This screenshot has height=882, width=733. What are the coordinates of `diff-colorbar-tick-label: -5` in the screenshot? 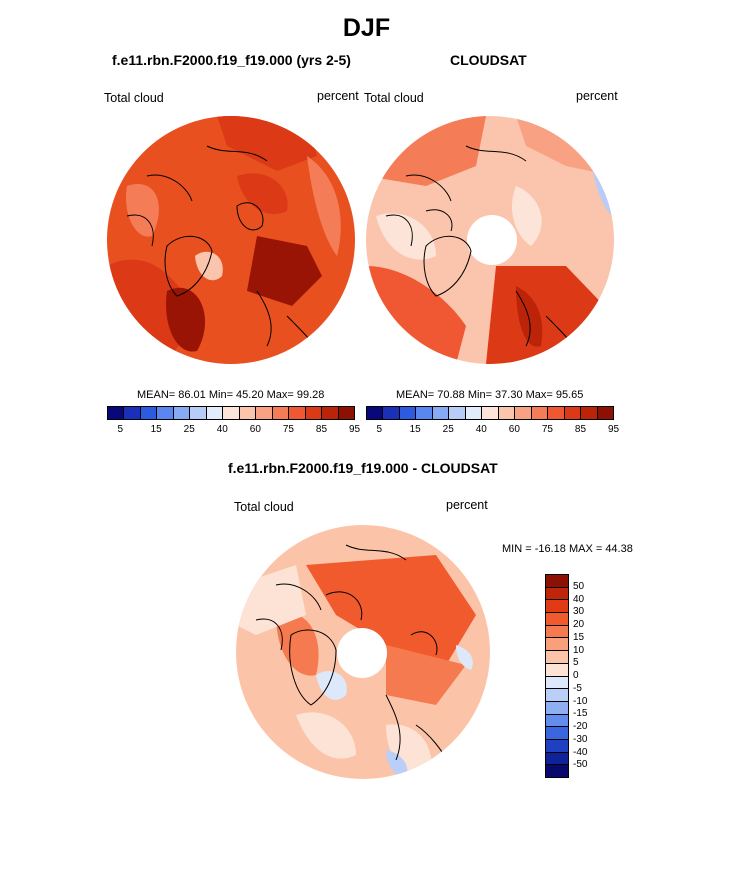 It's located at (577, 688).